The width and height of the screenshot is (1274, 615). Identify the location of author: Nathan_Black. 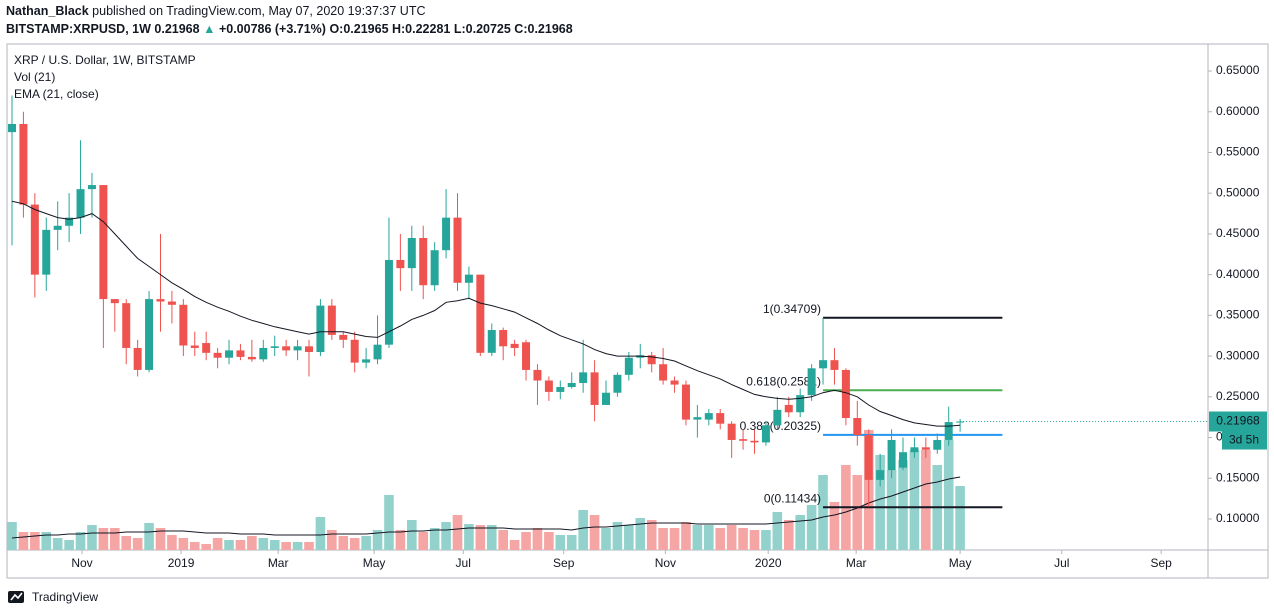
(47, 11).